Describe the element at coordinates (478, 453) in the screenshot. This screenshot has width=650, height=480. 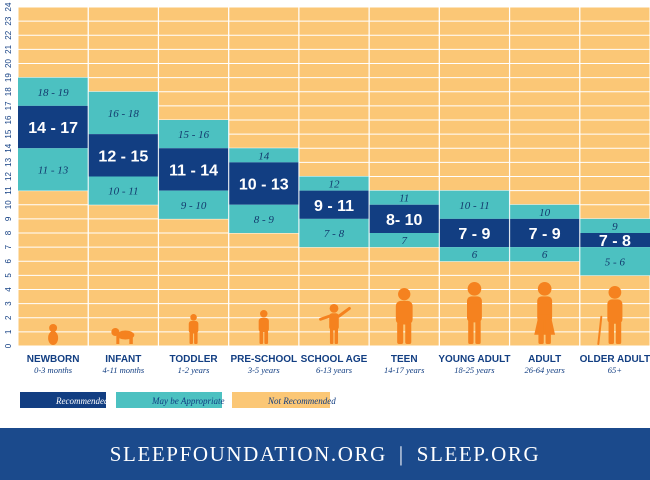
I see `footer-link-sleep: SLEEP.ORG` at that location.